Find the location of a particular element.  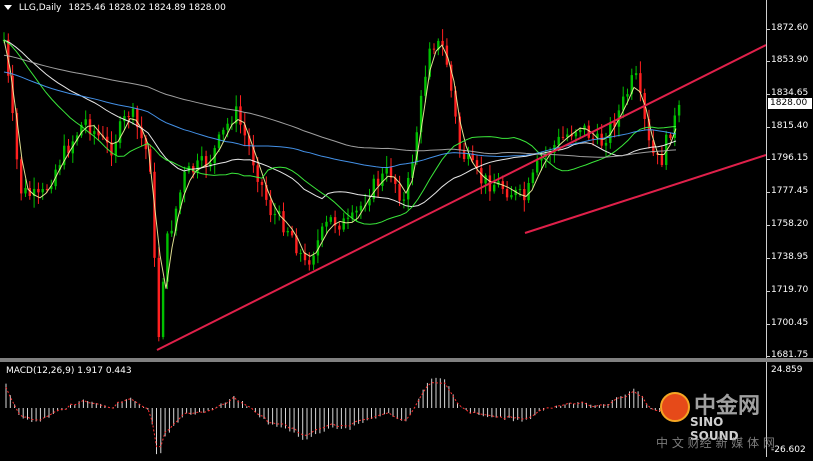

trendline is located at coordinates (645, 194).